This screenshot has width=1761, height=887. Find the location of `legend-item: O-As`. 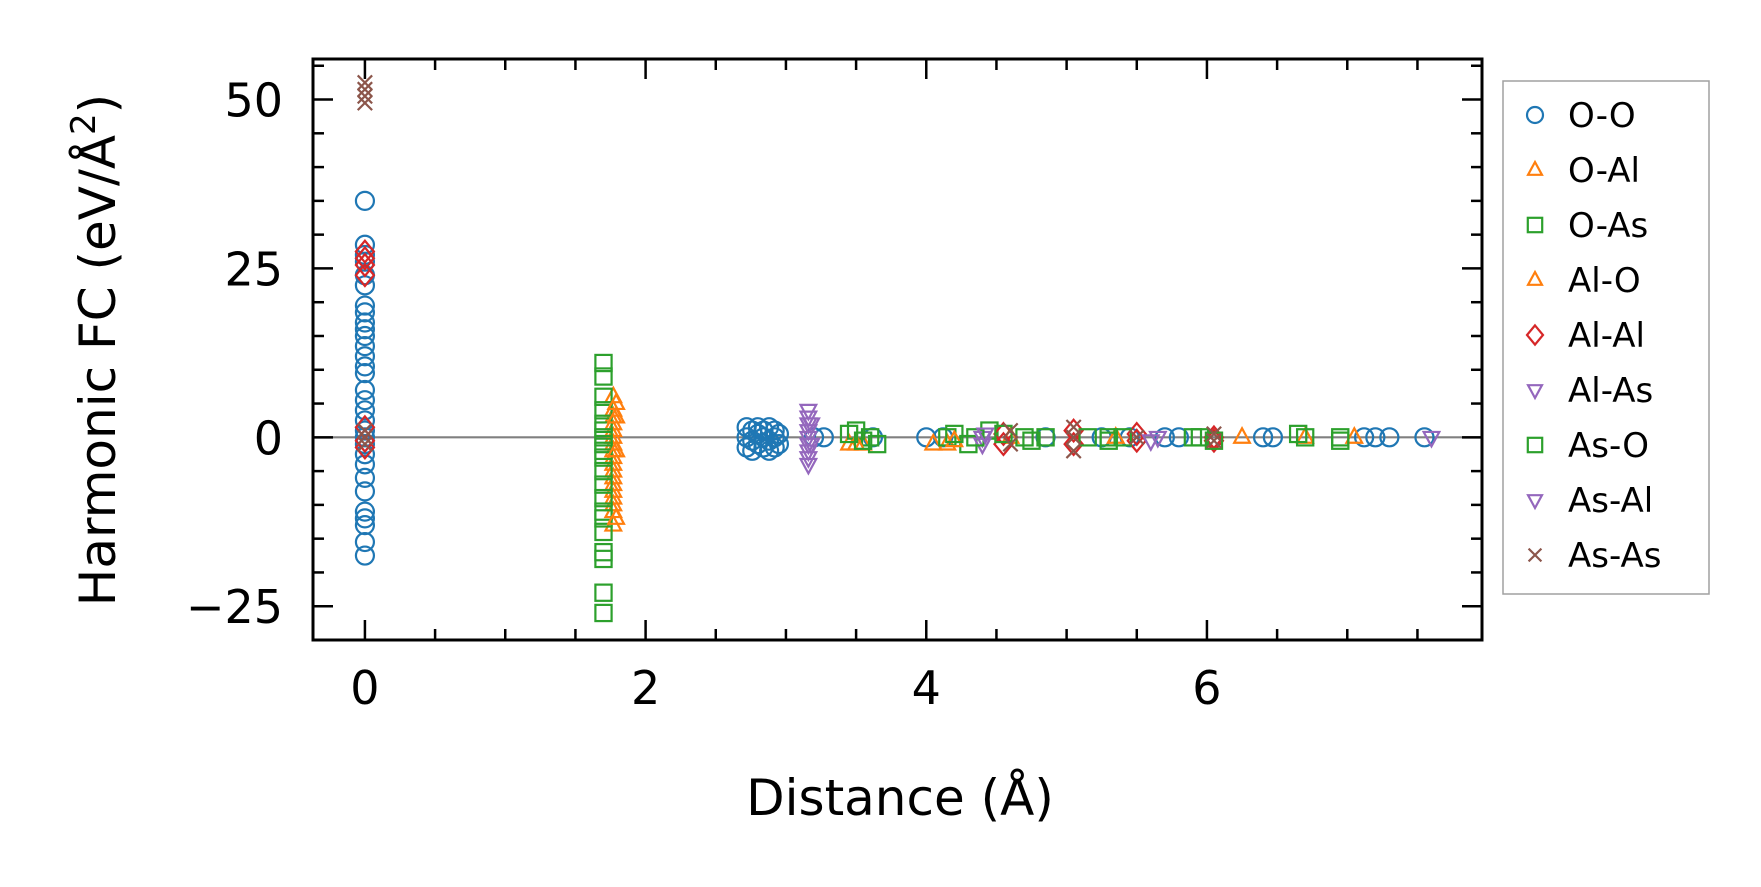

legend-item: O-As is located at coordinates (1587, 226).